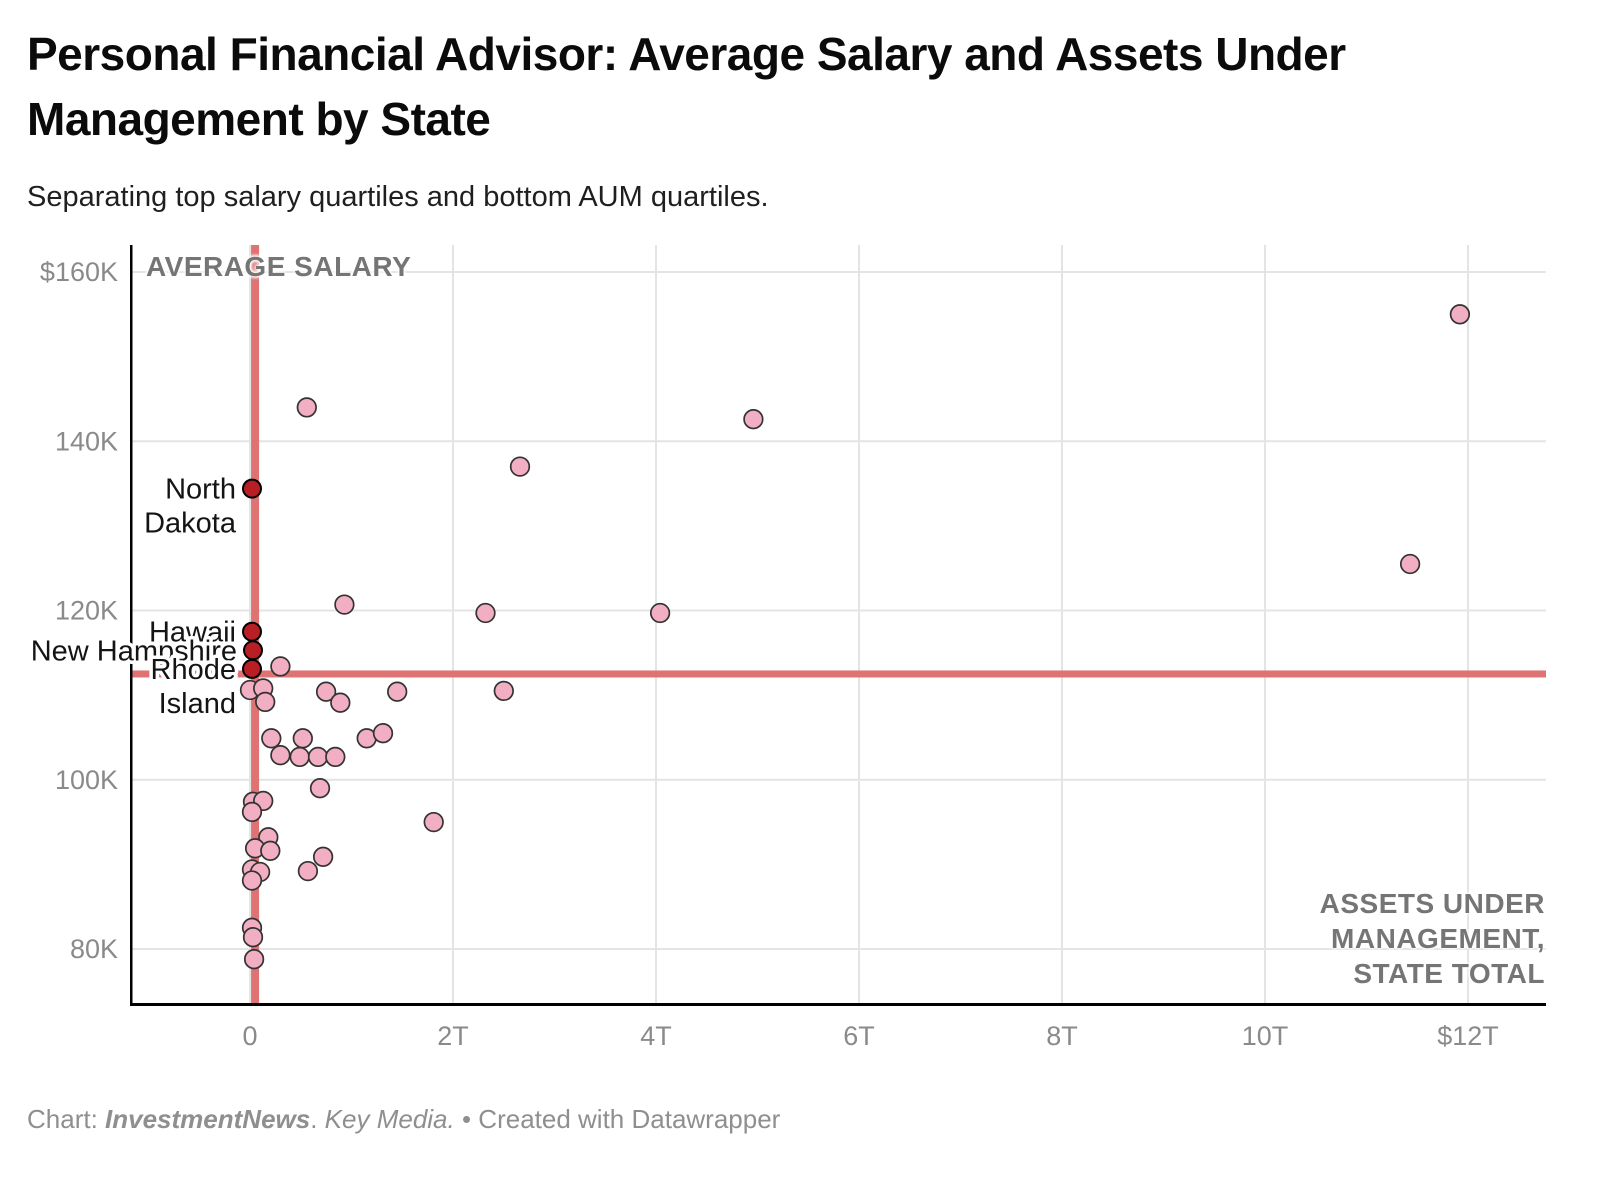  Describe the element at coordinates (279, 266) in the screenshot. I see `y-axis-title: AVERAGE SALARY` at that location.